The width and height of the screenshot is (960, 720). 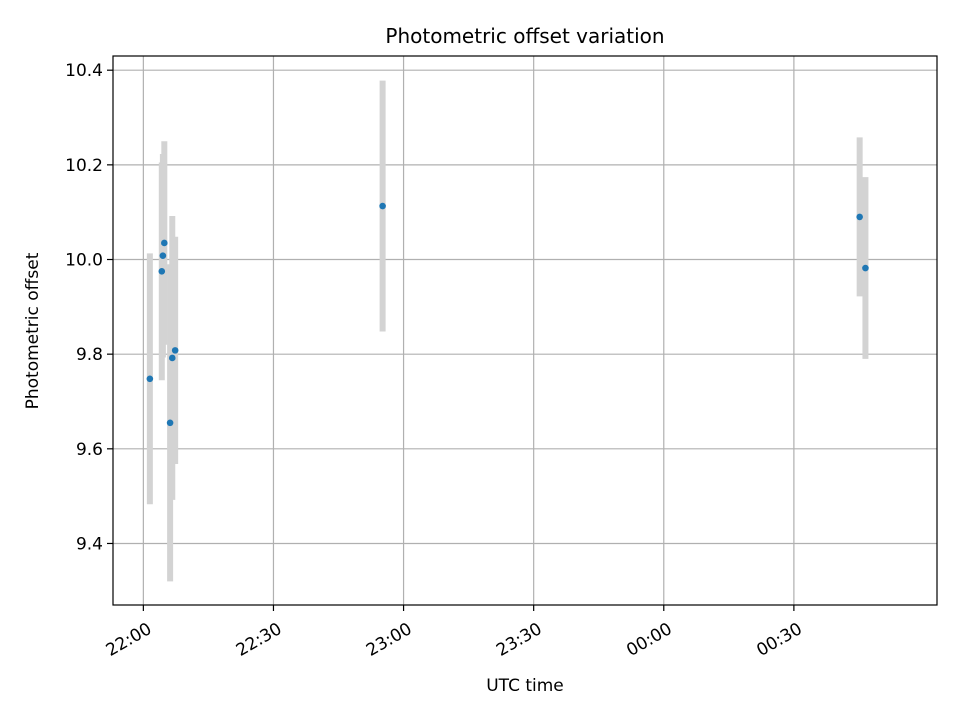 I want to click on x-tick-label: 23:00, so click(x=389, y=640).